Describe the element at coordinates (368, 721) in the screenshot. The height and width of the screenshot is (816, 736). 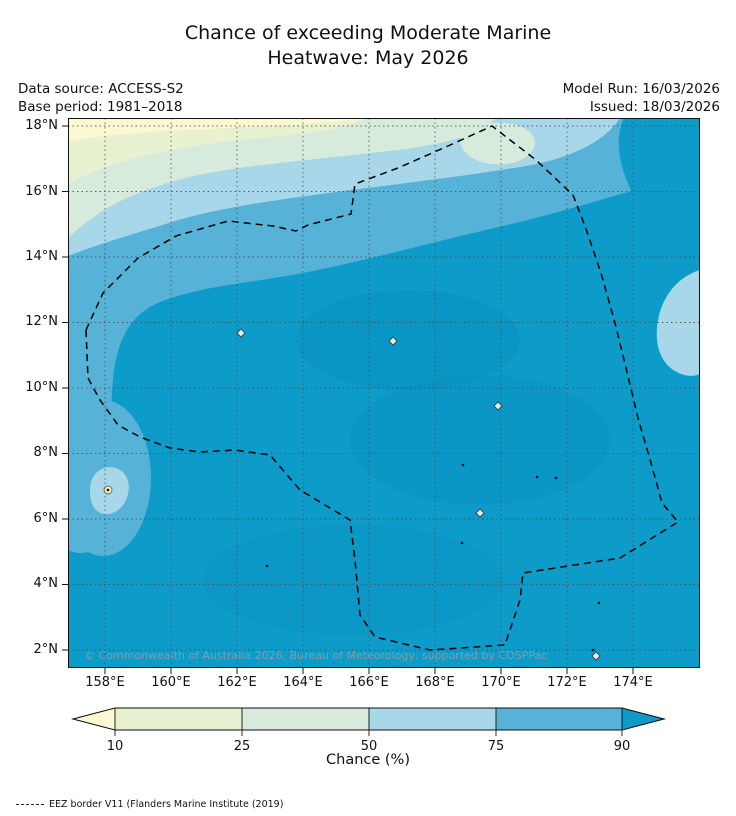
I see `colorbar-segments` at that location.